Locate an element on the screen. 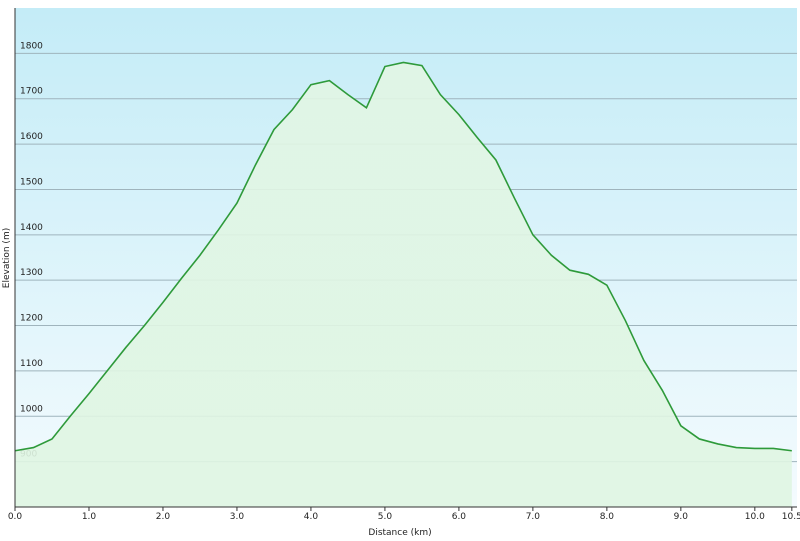  x-tick-label: 0.0 is located at coordinates (15, 517).